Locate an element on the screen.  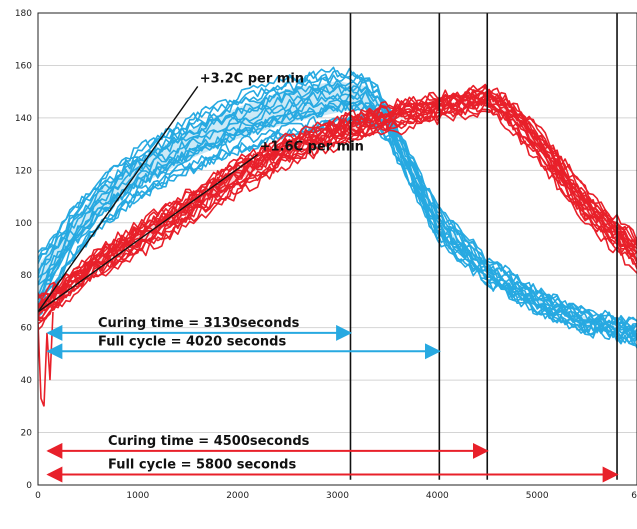
y-tick-label: 140 is located at coordinates (23, 119).